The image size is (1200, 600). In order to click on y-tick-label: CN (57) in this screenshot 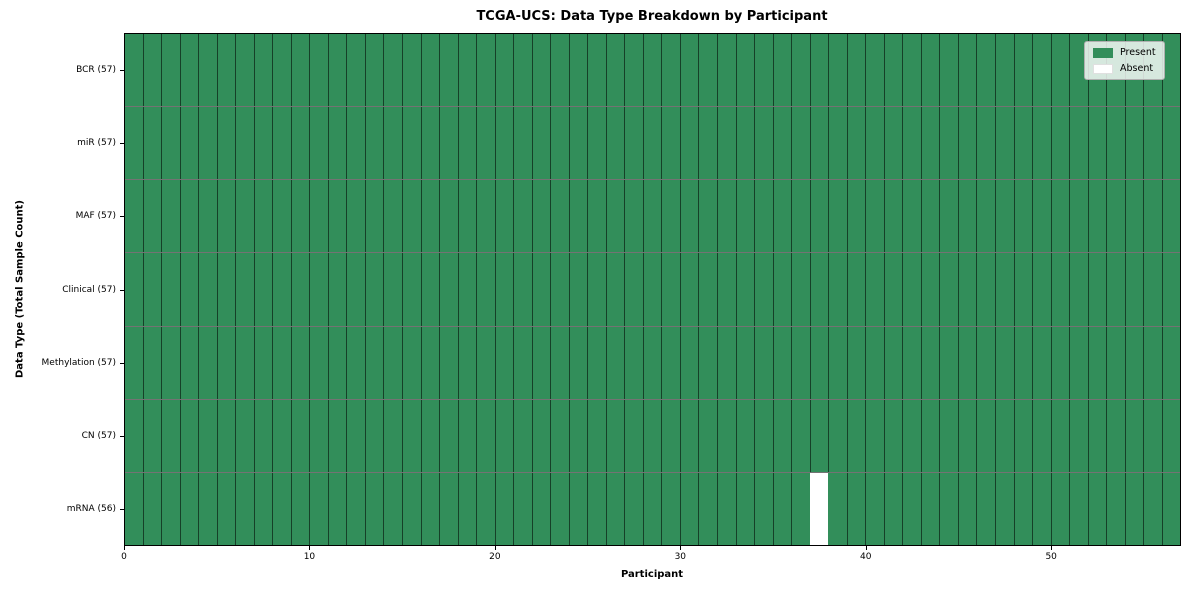, I will do `click(98, 436)`.